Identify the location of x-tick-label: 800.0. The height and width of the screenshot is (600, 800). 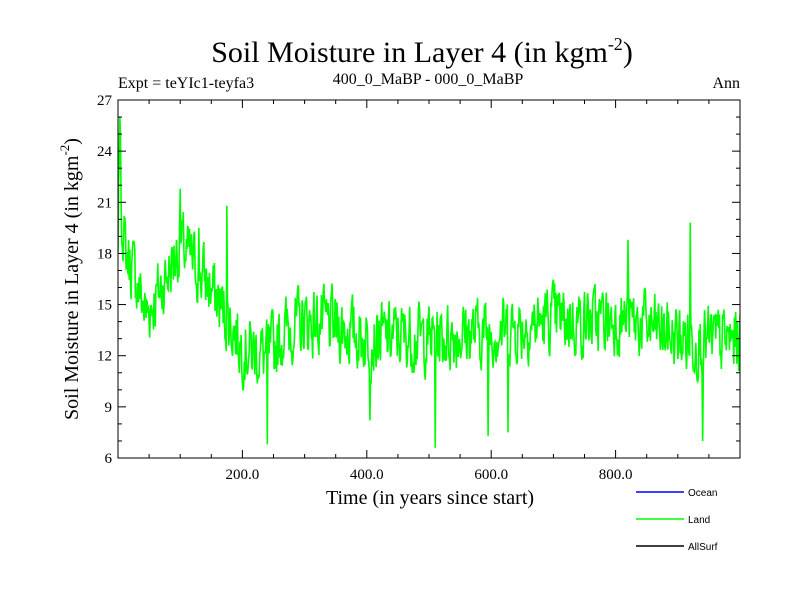
(616, 475).